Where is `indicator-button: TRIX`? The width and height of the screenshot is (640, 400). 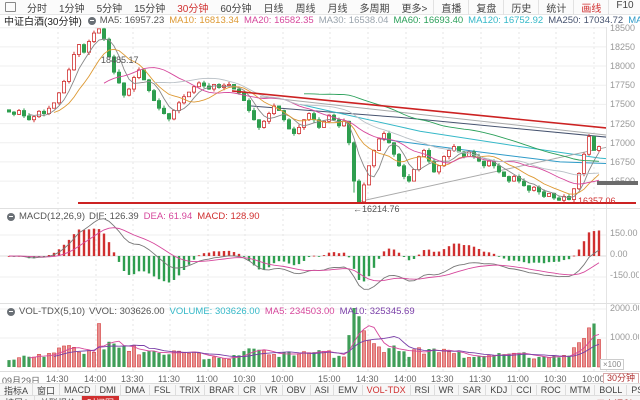 indicator-button: TRIX is located at coordinates (191, 390).